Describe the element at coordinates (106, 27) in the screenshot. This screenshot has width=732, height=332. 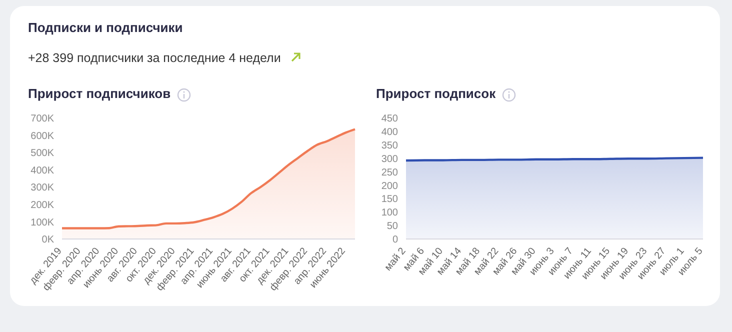
I see `text: Подписки и подписчики` at that location.